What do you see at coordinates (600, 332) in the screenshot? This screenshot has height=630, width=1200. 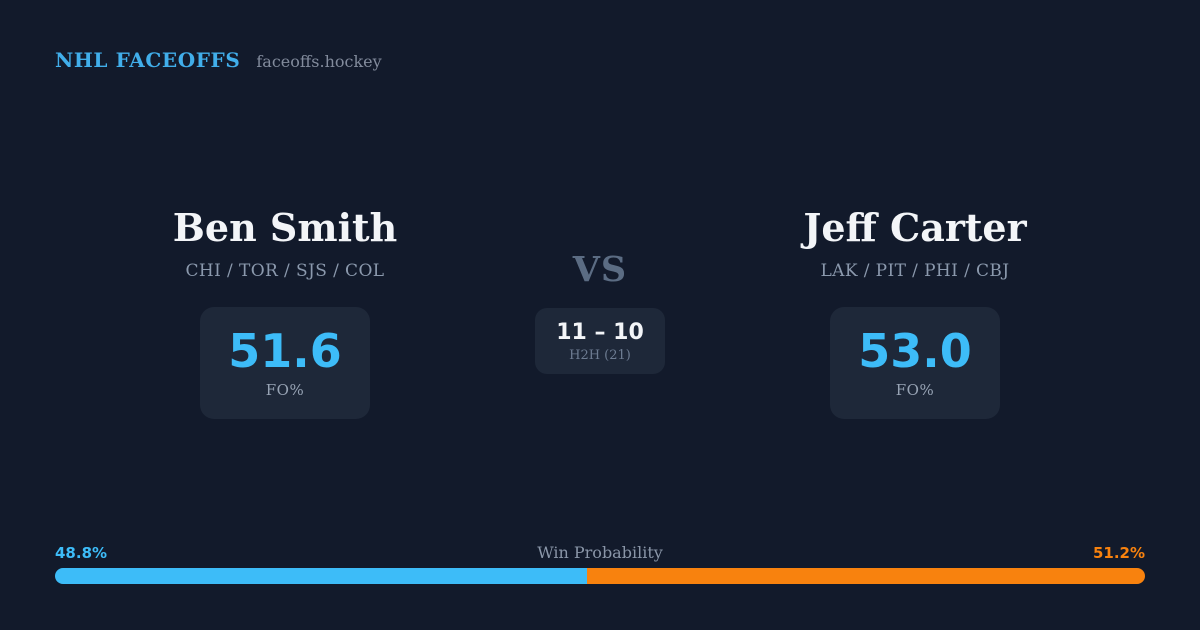 I see `h2h-score: 11 – 10` at bounding box center [600, 332].